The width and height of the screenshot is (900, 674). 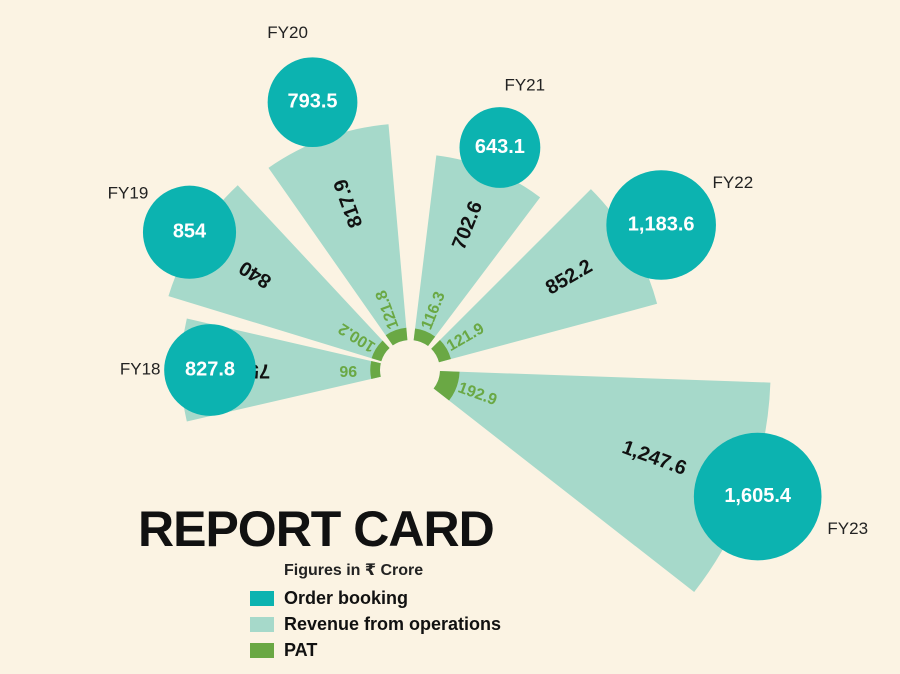 I want to click on order-circle-fy20, so click(x=312, y=102).